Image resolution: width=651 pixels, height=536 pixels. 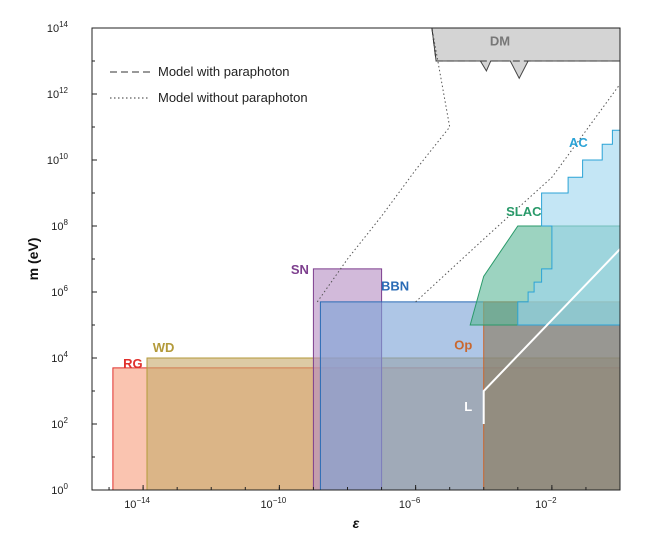 I want to click on region-label-op: Op, so click(x=463, y=345).